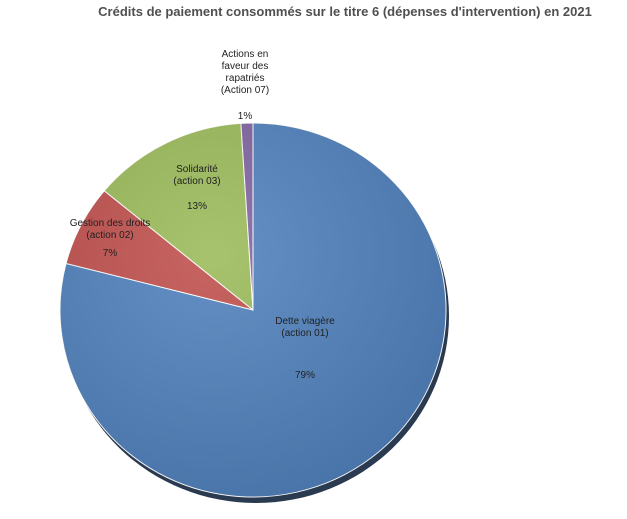 The image size is (627, 519). I want to click on value-label: 79%, so click(304, 375).